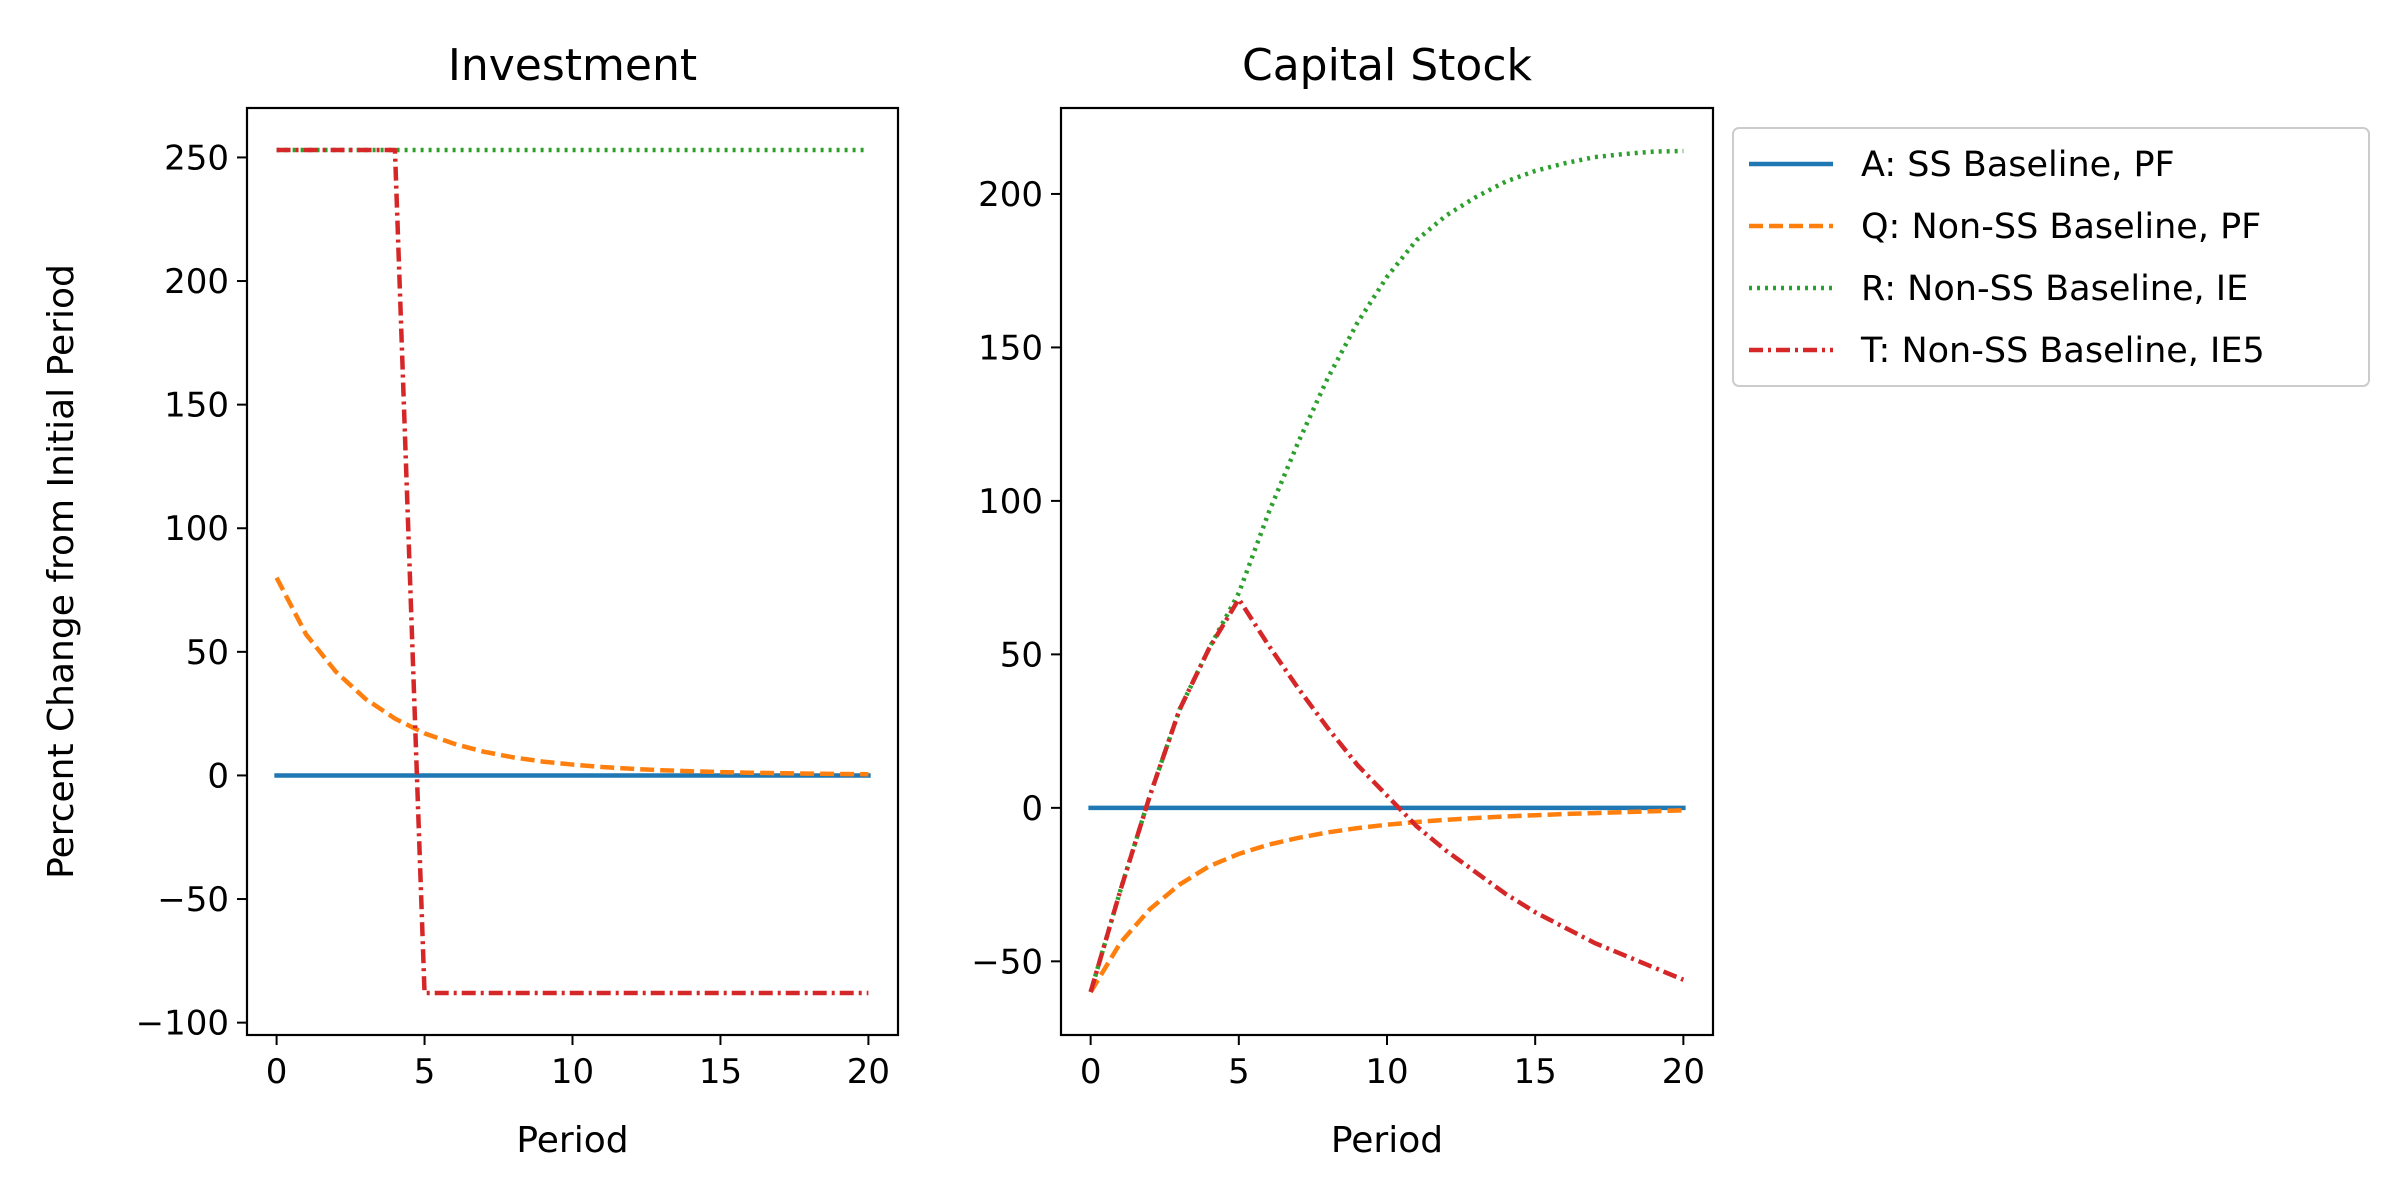 This screenshot has width=2400, height=1200. Describe the element at coordinates (572, 65) in the screenshot. I see `chart-title: Investment` at that location.